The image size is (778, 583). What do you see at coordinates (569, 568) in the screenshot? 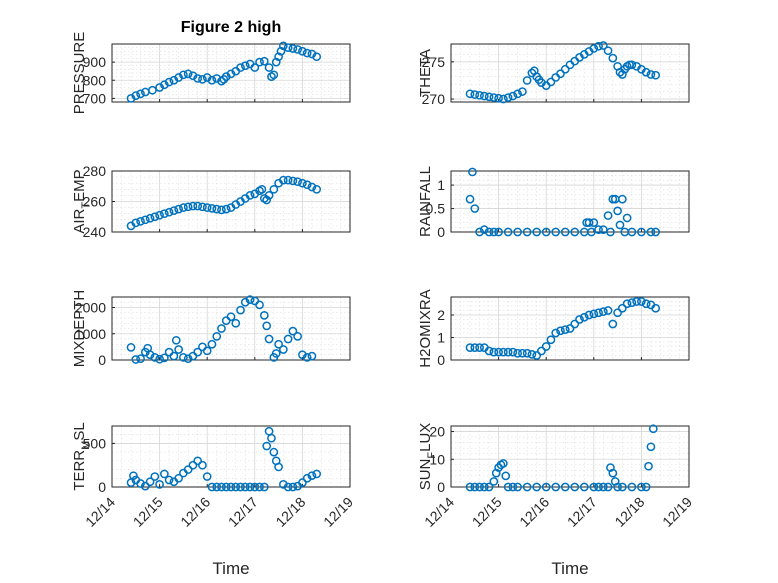
I see `x-axis-label: Time` at bounding box center [569, 568].